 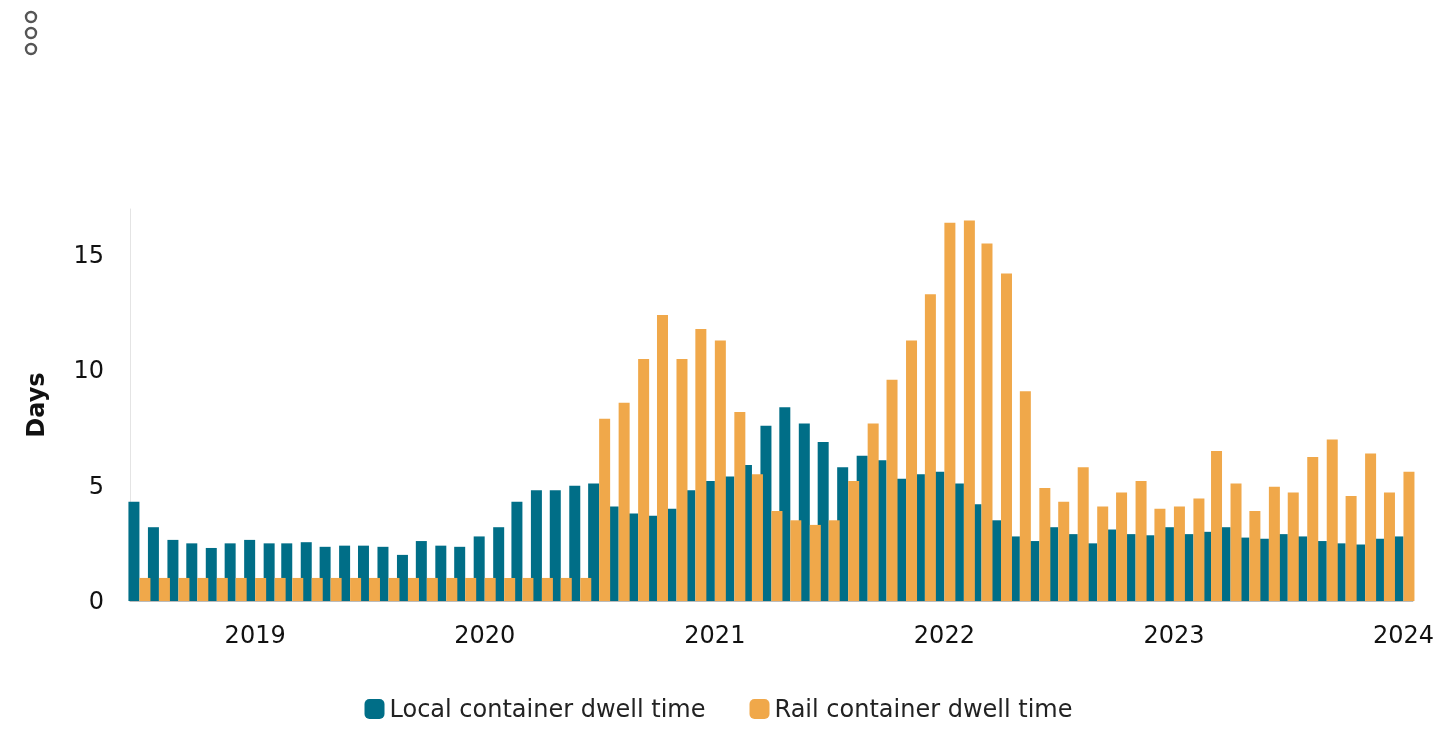 What do you see at coordinates (88, 255) in the screenshot?
I see `y-tick-label: 15` at bounding box center [88, 255].